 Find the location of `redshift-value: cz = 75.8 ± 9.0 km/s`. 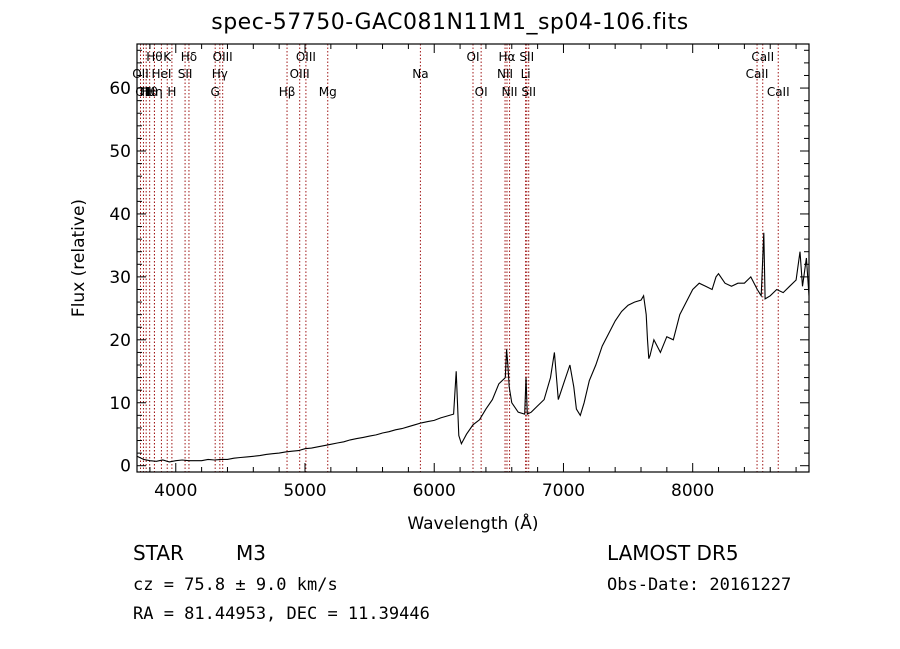

redshift-value: cz = 75.8 ± 9.0 km/s is located at coordinates (235, 585).